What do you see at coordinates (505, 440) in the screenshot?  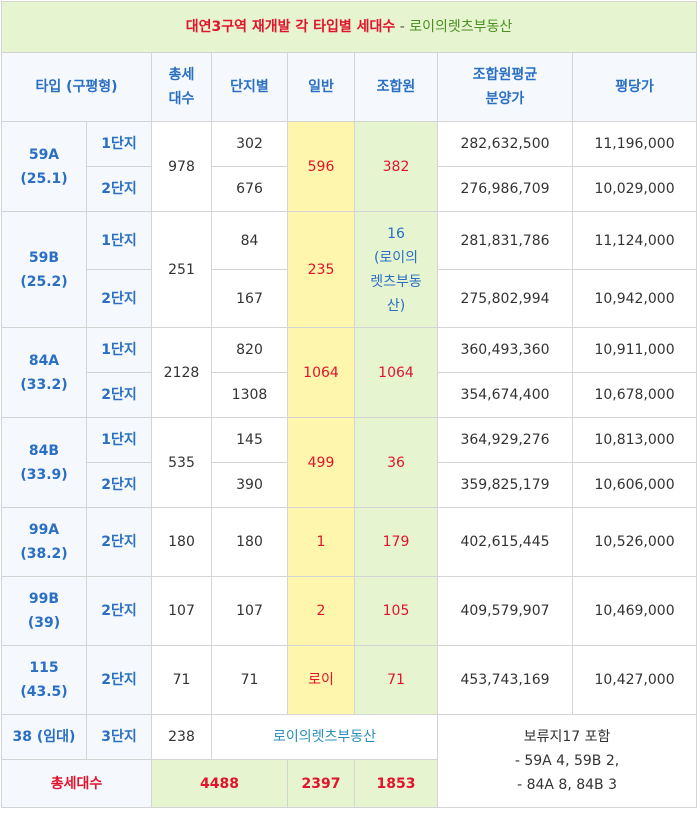 I see `avg-price-cell: 364,929,276` at bounding box center [505, 440].